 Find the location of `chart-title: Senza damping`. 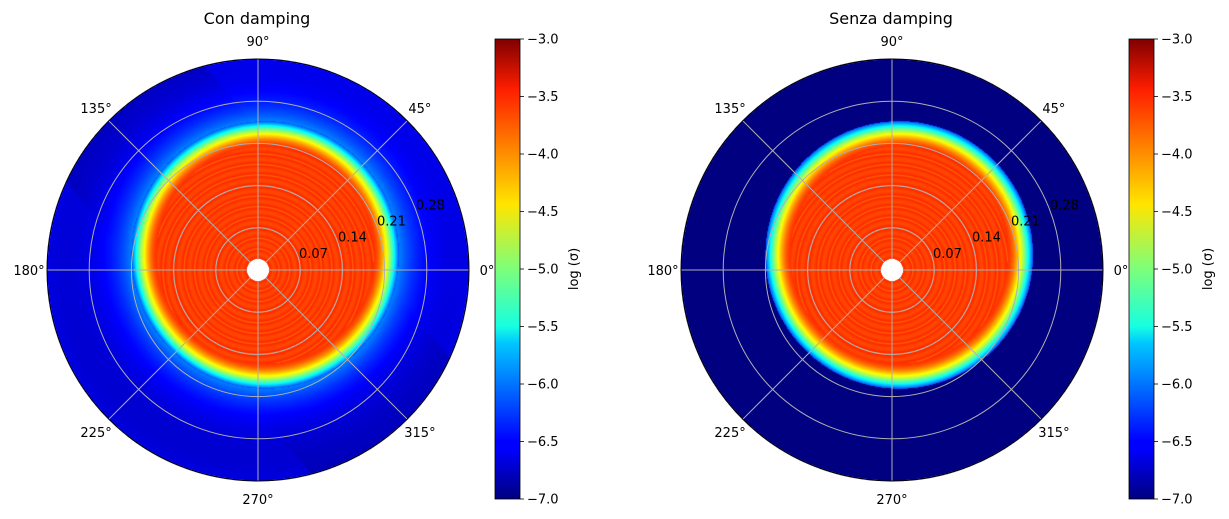

chart-title: Senza damping is located at coordinates (891, 18).